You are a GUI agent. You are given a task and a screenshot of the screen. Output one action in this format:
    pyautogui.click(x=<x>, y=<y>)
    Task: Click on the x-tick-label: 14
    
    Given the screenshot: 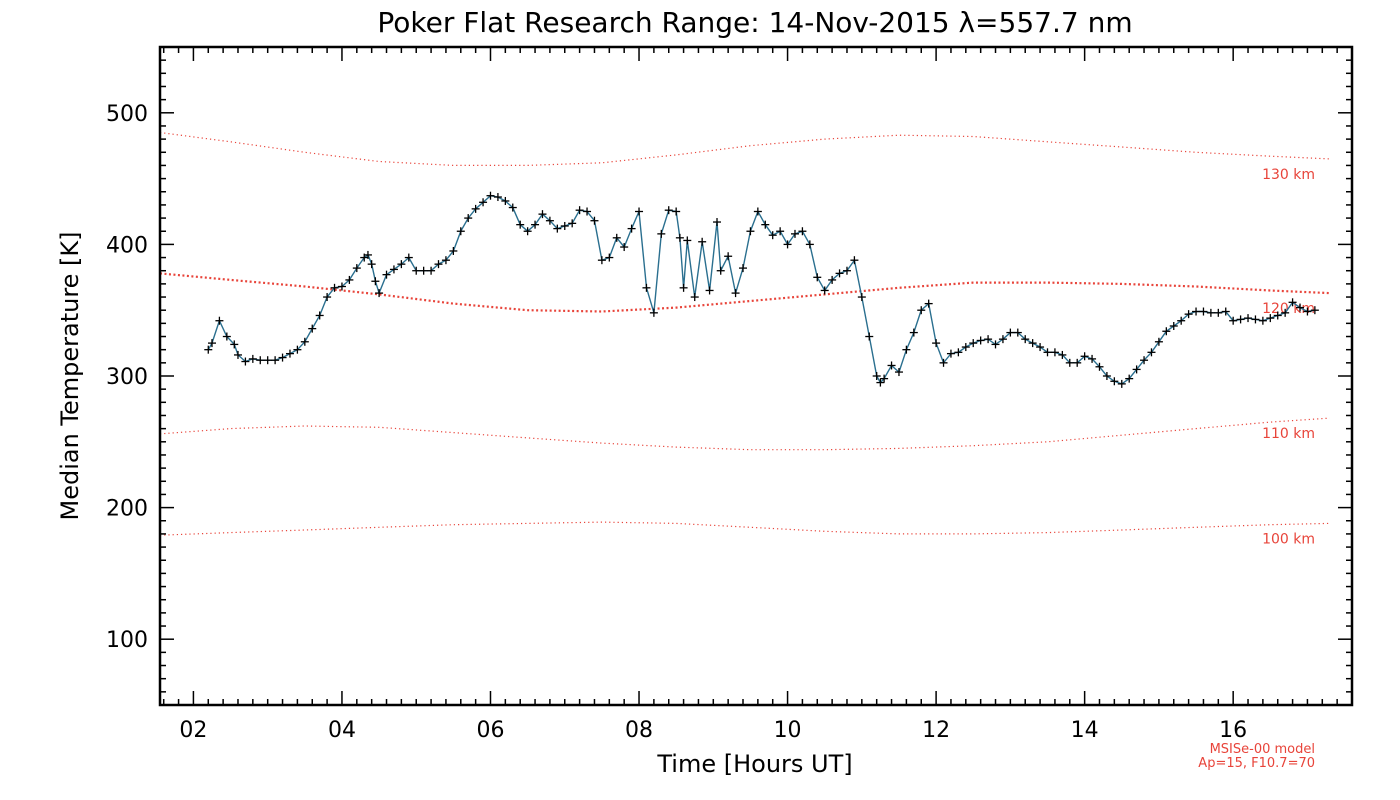 What is the action you would take?
    pyautogui.click(x=1085, y=730)
    